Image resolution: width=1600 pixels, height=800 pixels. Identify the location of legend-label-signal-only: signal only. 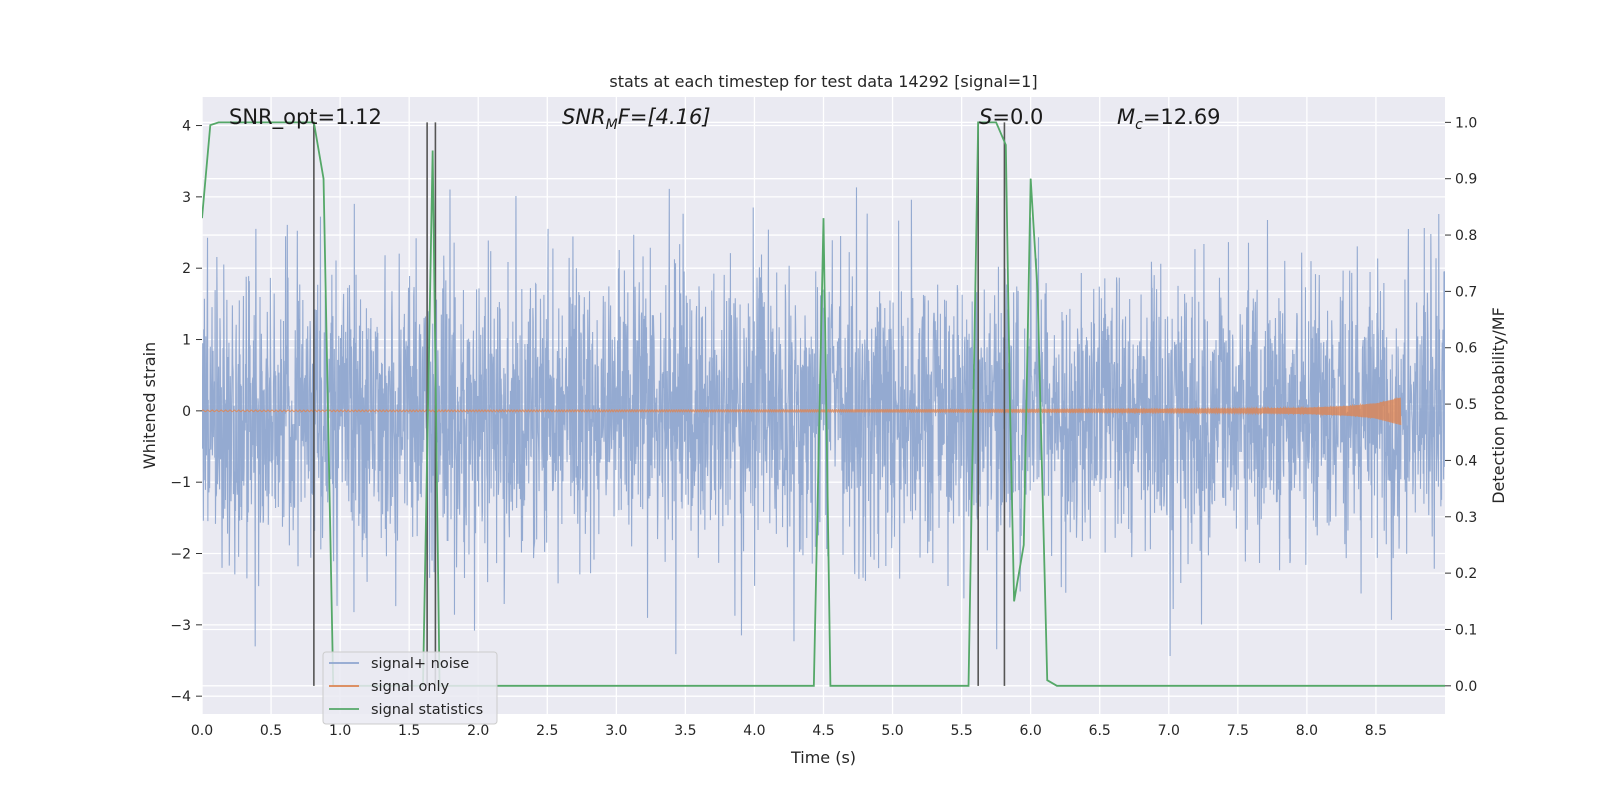
(410, 687).